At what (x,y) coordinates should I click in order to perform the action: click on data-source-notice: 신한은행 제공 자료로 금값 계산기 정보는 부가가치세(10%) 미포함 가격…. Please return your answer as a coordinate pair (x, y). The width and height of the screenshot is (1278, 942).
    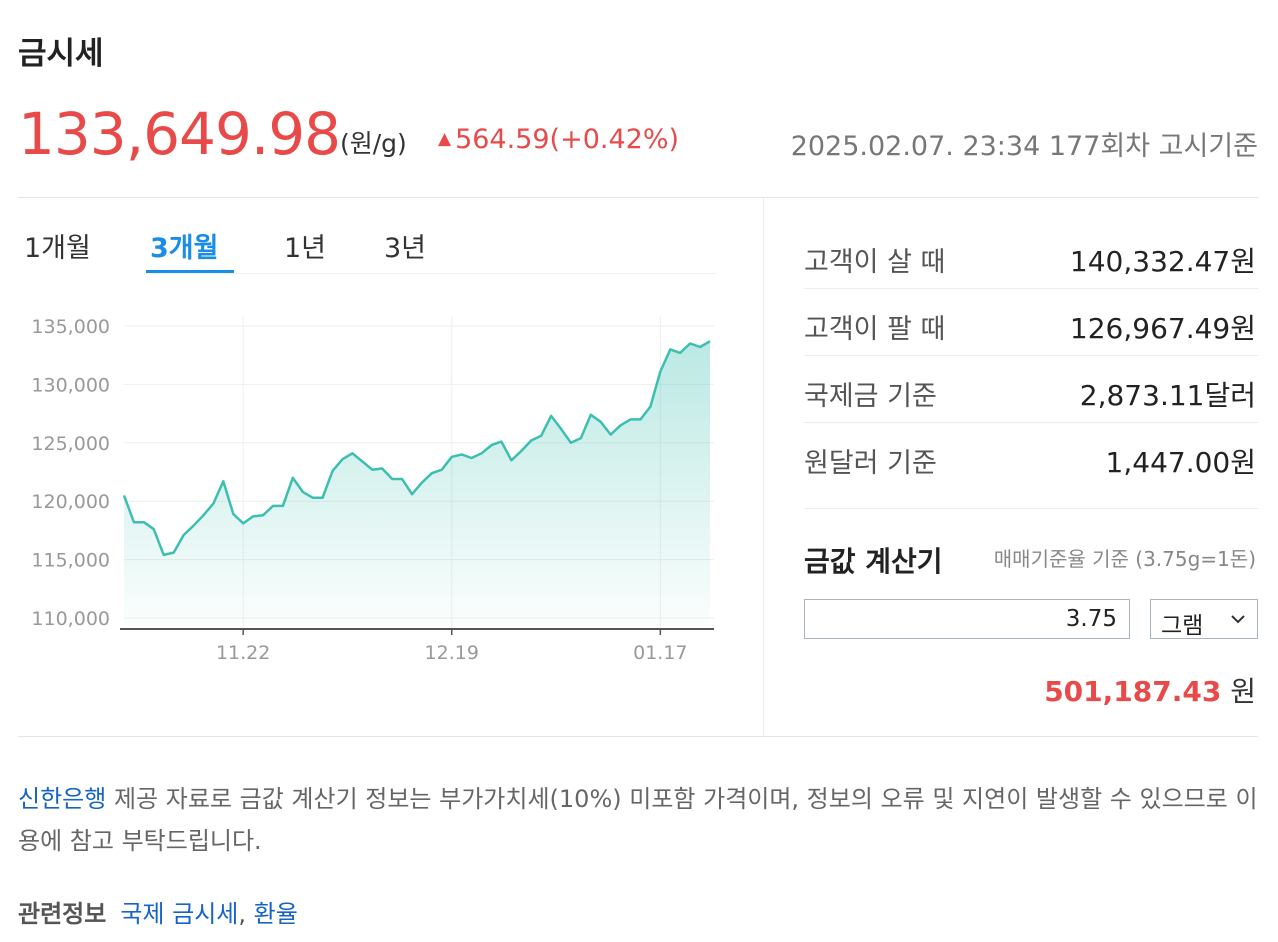
    Looking at the image, I should click on (640, 820).